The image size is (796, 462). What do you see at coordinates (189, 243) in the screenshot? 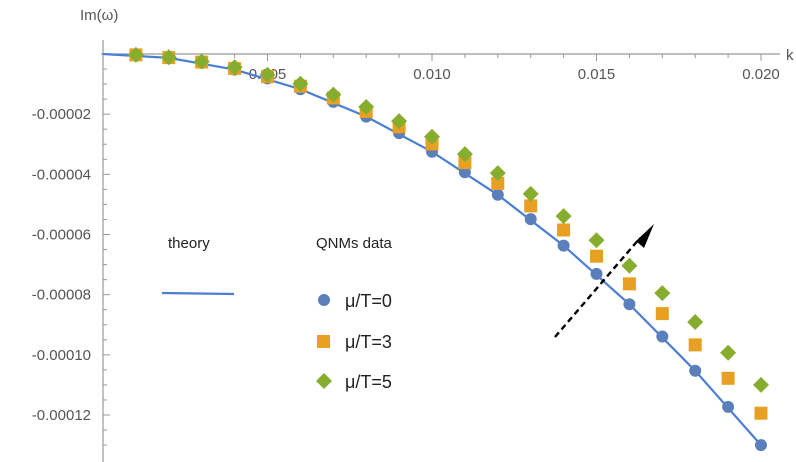
I see `legend-theory-heading: theory` at bounding box center [189, 243].